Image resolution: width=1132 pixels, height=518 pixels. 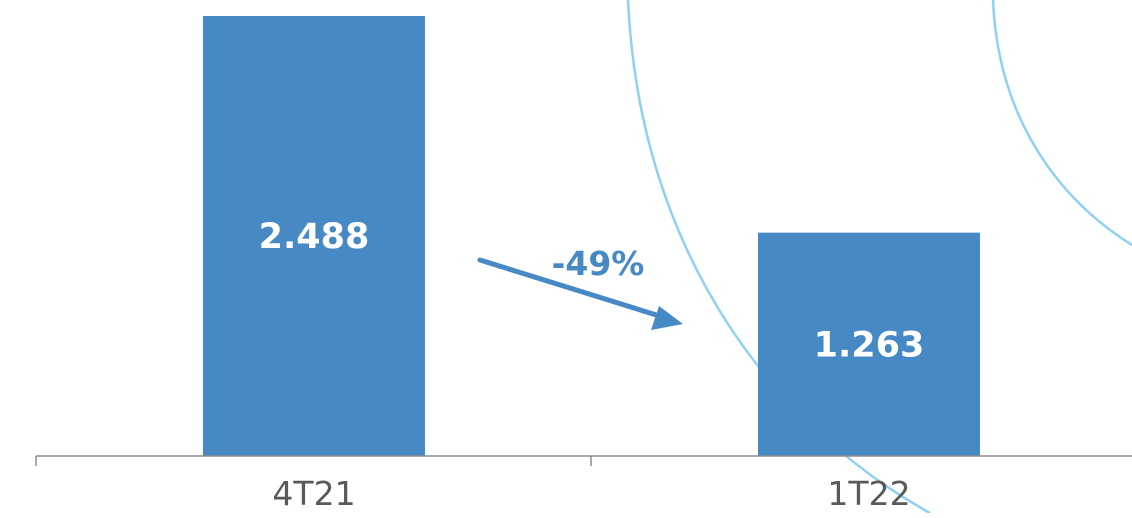 I want to click on bar-value-label: 2.488, so click(x=314, y=237).